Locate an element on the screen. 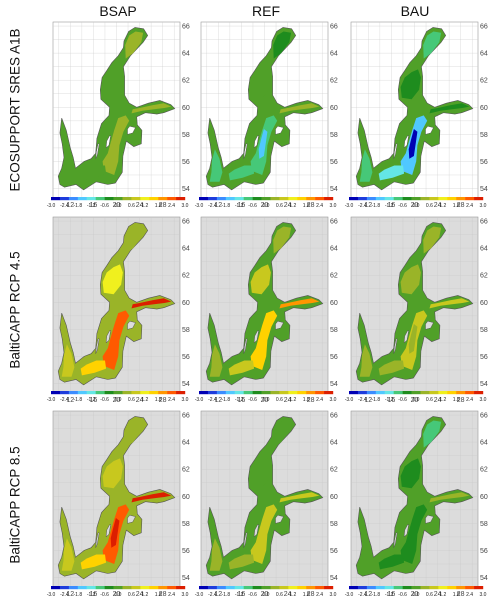  colorbar-tick-label: -1.2 is located at coordinates (239, 400).